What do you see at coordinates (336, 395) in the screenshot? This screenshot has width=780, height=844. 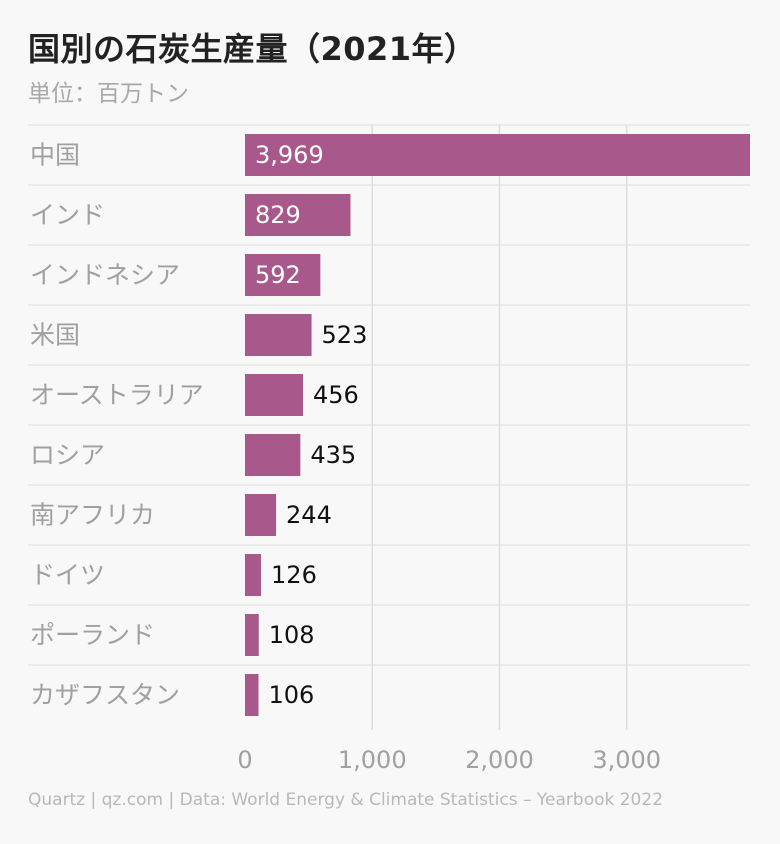 I see `value-label-4: 456` at bounding box center [336, 395].